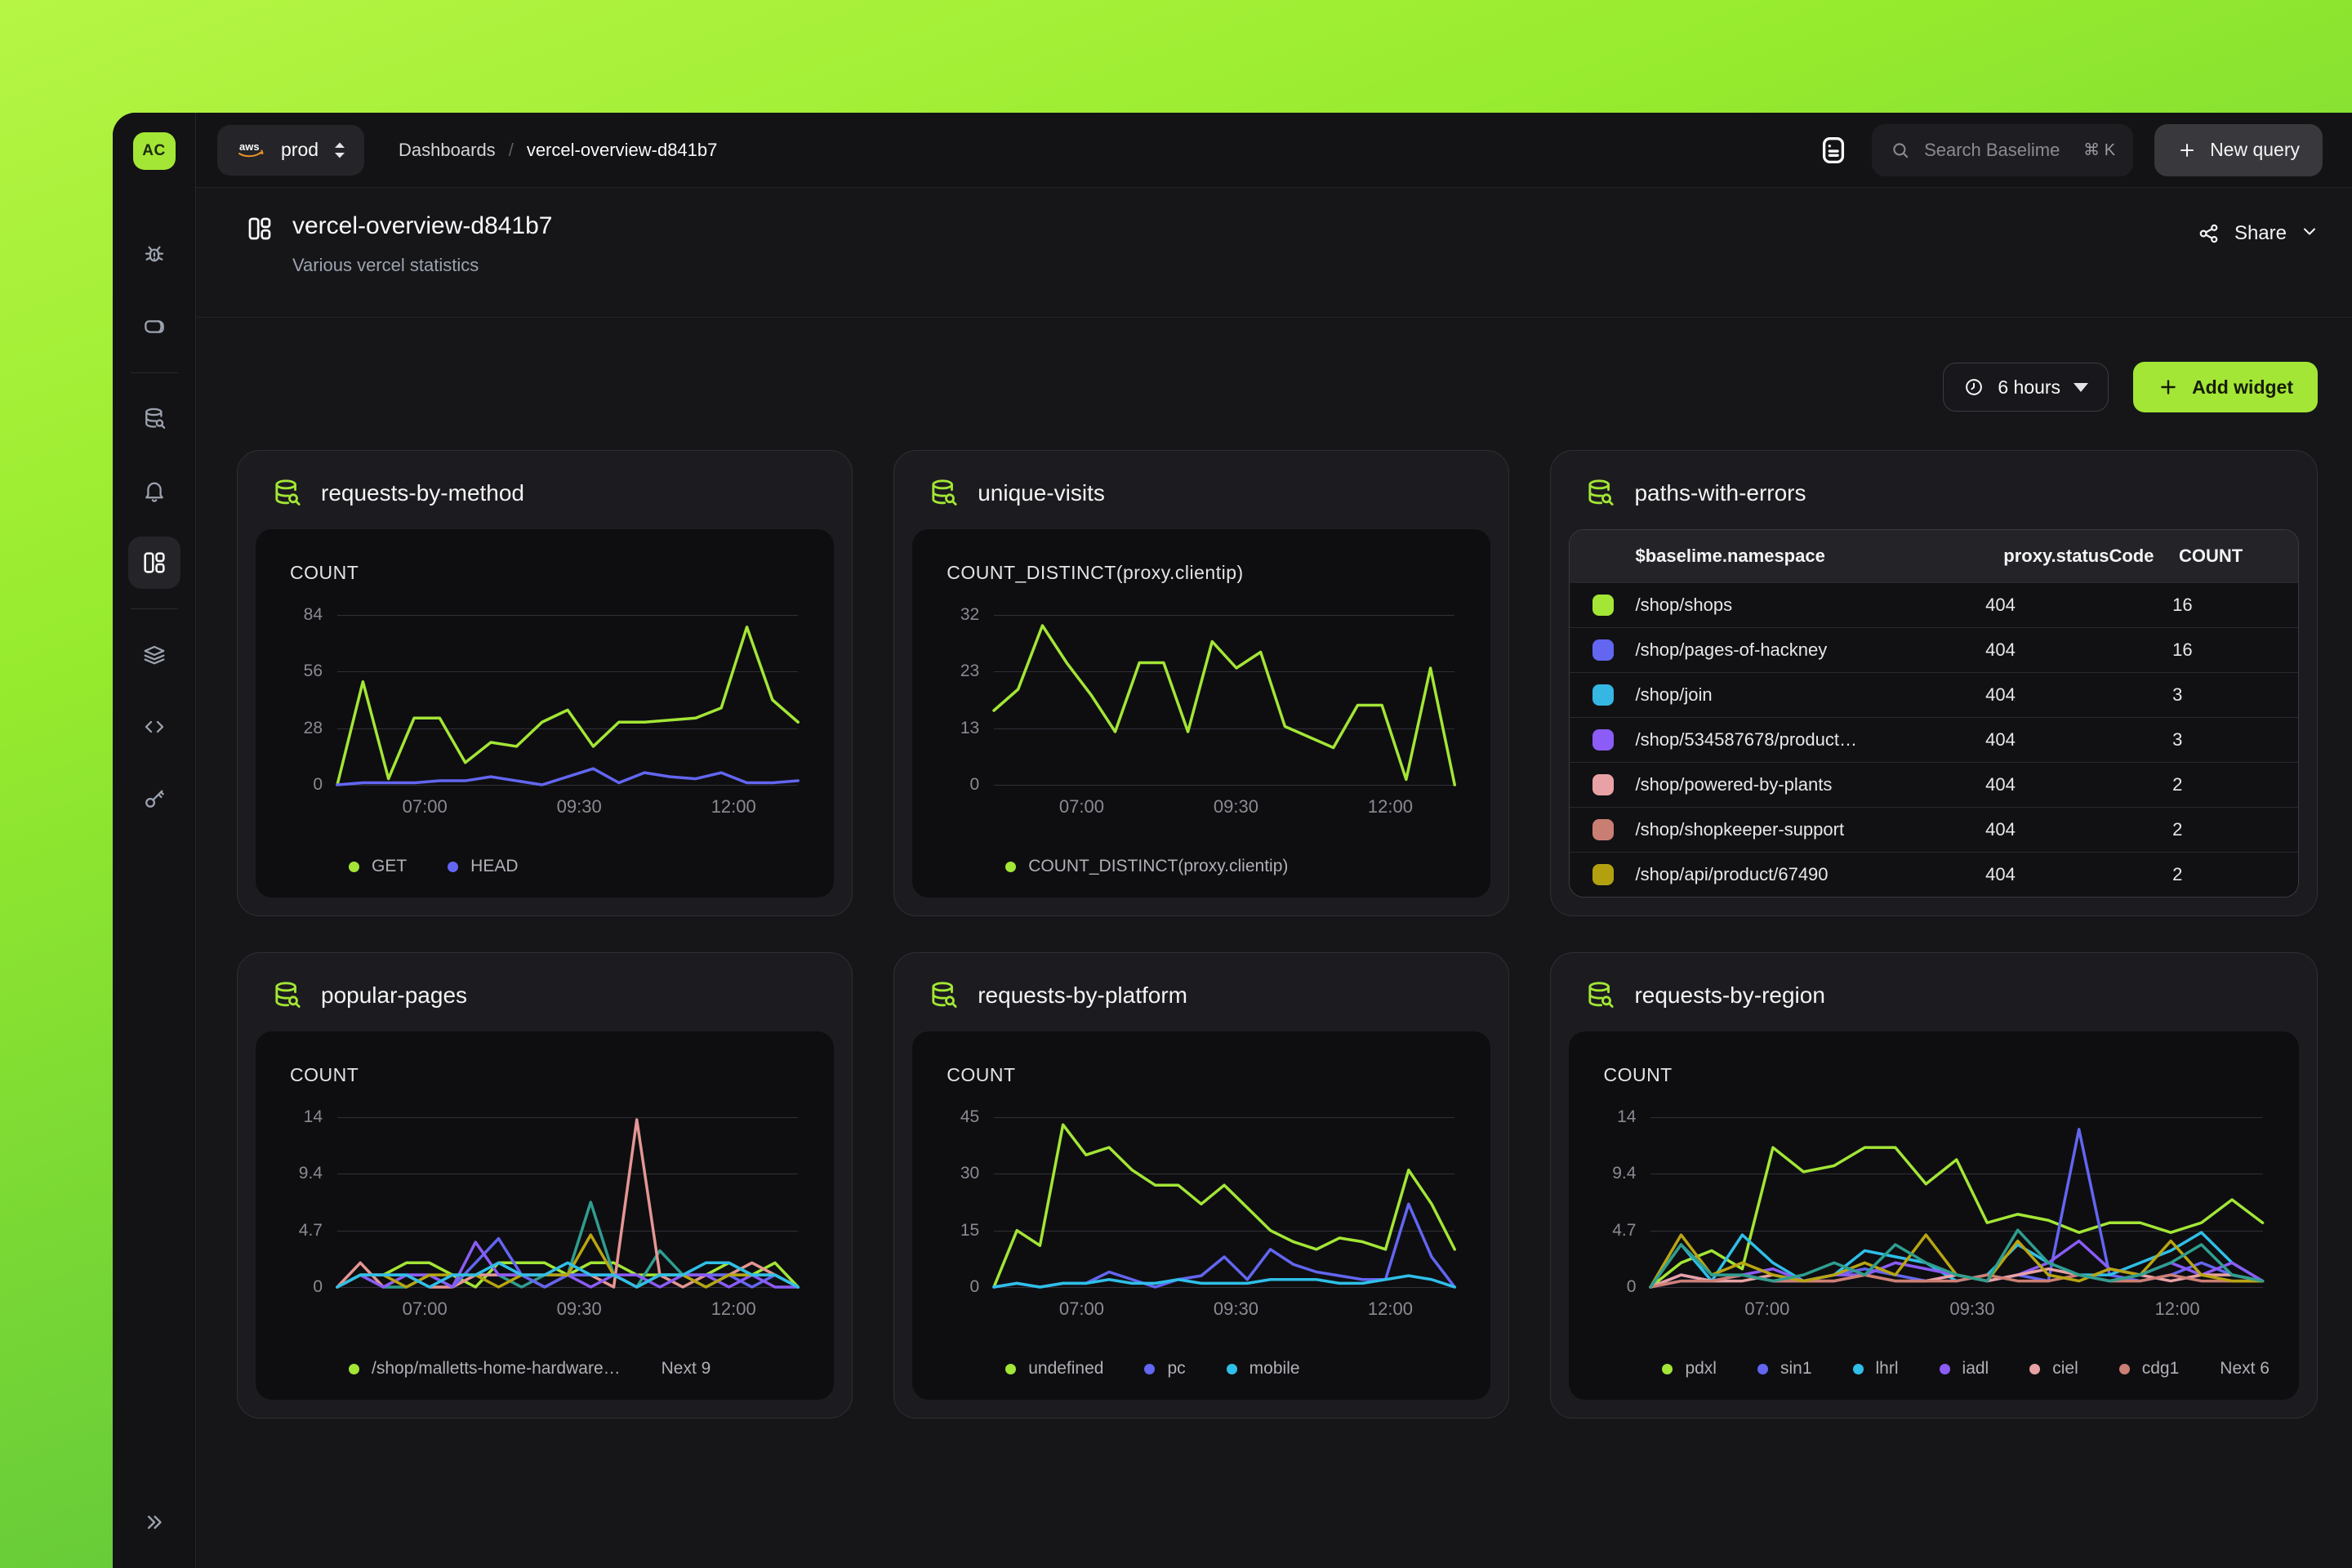 The image size is (2352, 1568). I want to click on breadcrumb-dashboards: Dashboards, so click(447, 149).